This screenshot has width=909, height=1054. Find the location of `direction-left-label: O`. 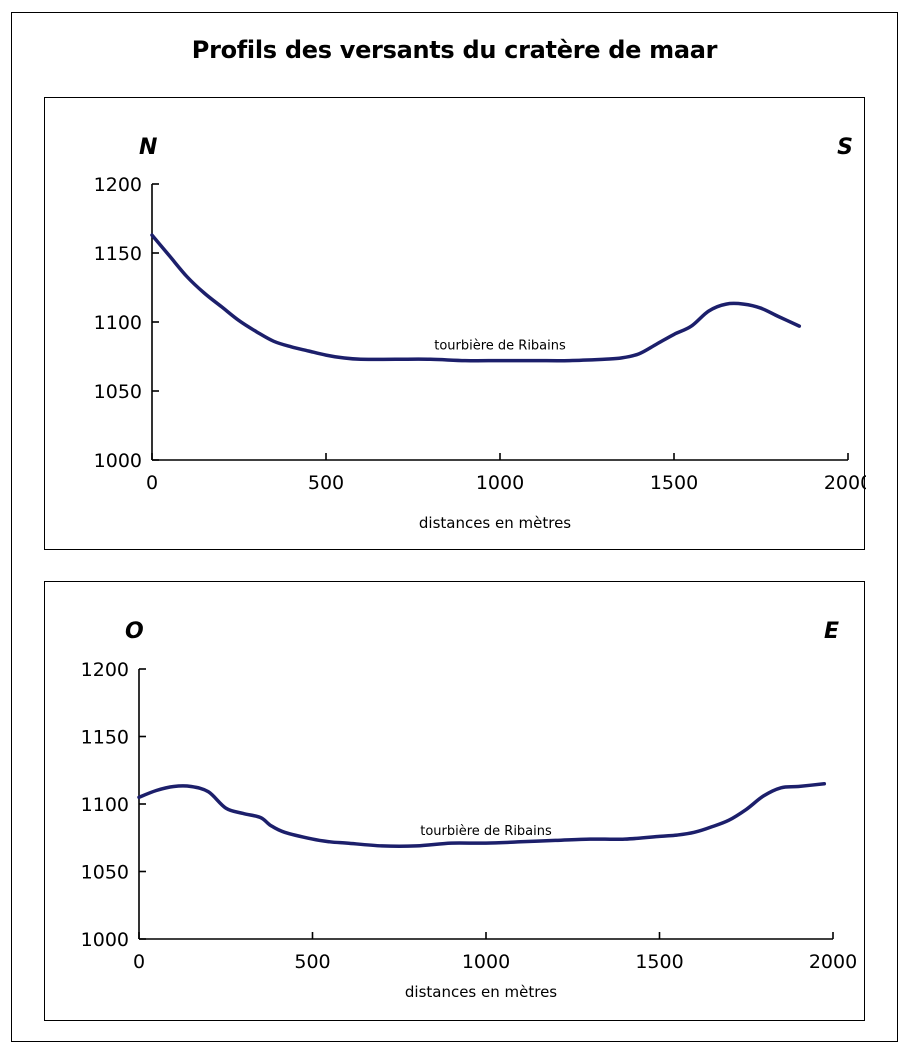

direction-left-label: O is located at coordinates (134, 631).